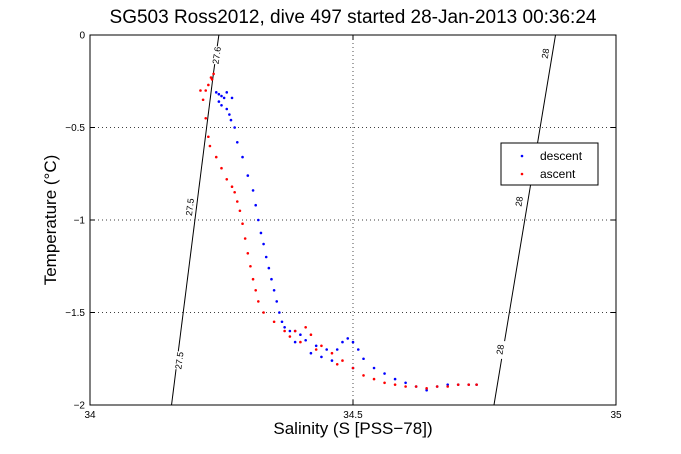 The height and width of the screenshot is (454, 681). What do you see at coordinates (561, 156) in the screenshot?
I see `legend-label-descent: descent` at bounding box center [561, 156].